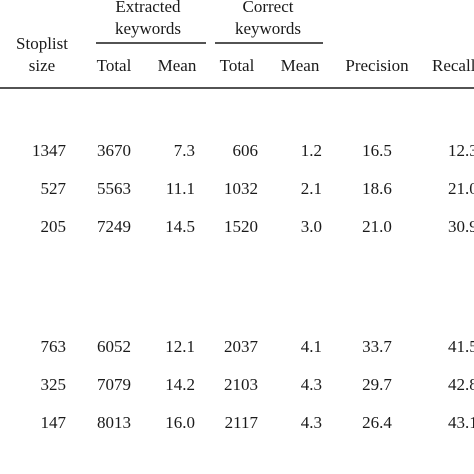 Image resolution: width=474 pixels, height=474 pixels. What do you see at coordinates (377, 384) in the screenshot?
I see `table-cell: 29.7` at bounding box center [377, 384].